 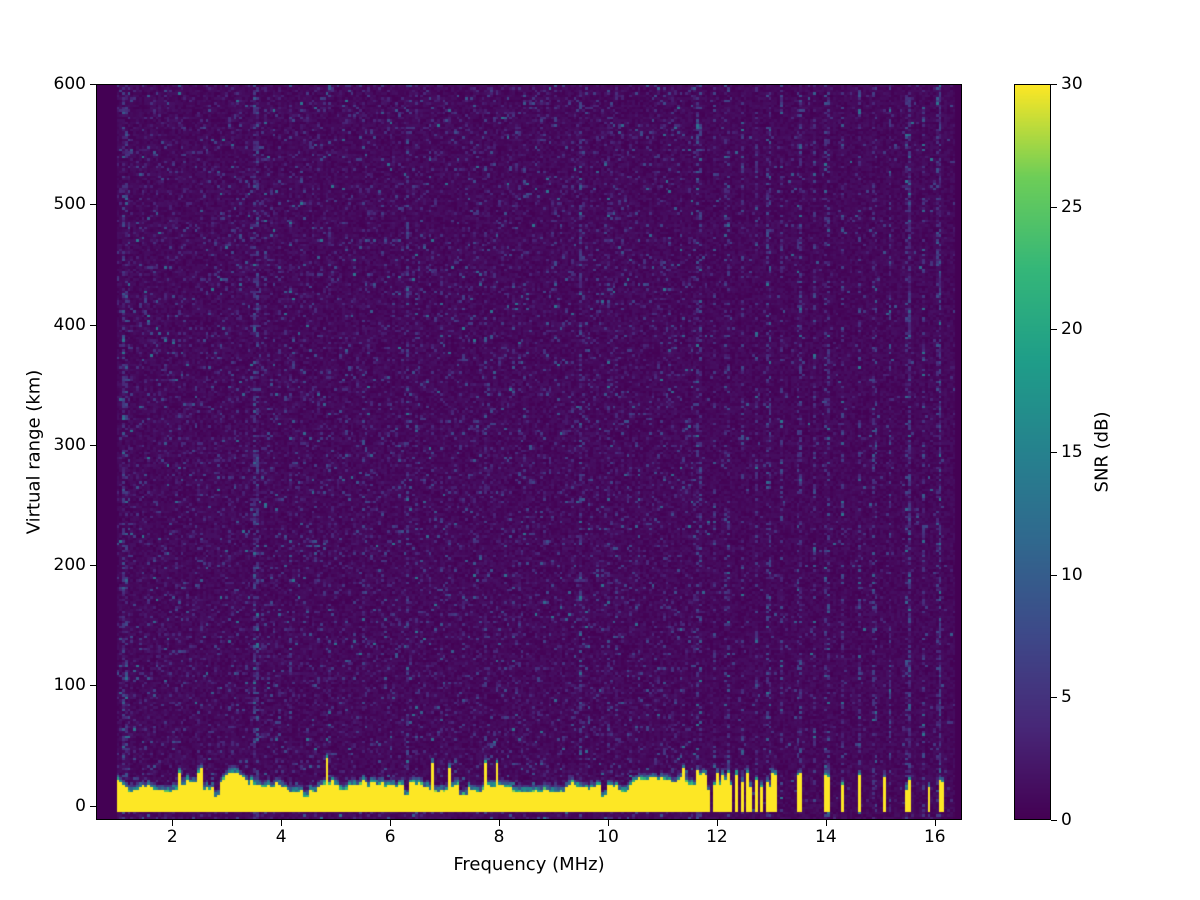 What do you see at coordinates (69, 444) in the screenshot?
I see `y-tick-label: 300` at bounding box center [69, 444].